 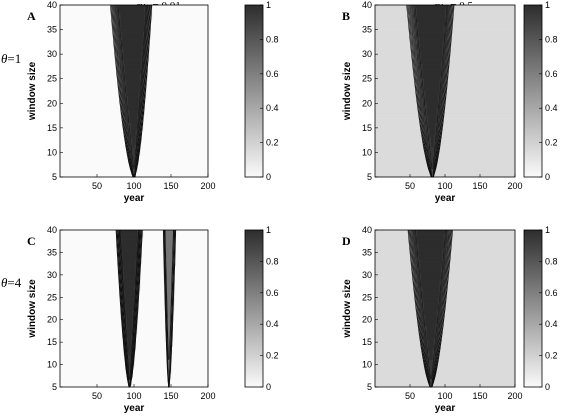 I want to click on colorbar-tick-label: 0, so click(x=268, y=387).